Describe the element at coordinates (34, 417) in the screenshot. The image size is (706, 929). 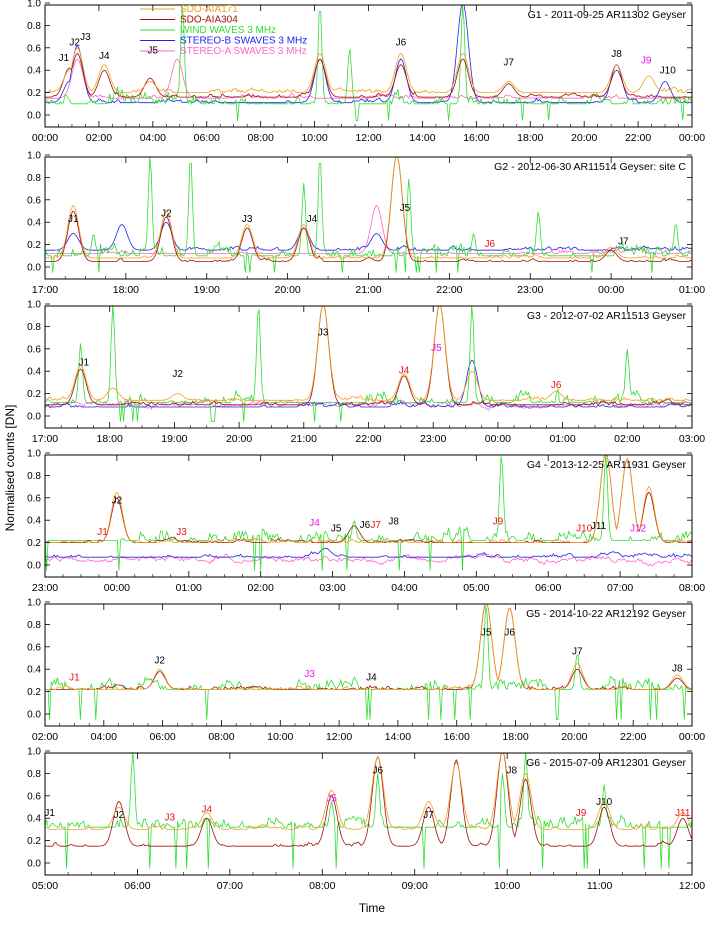
I see `y-tick-label: 0.0` at that location.